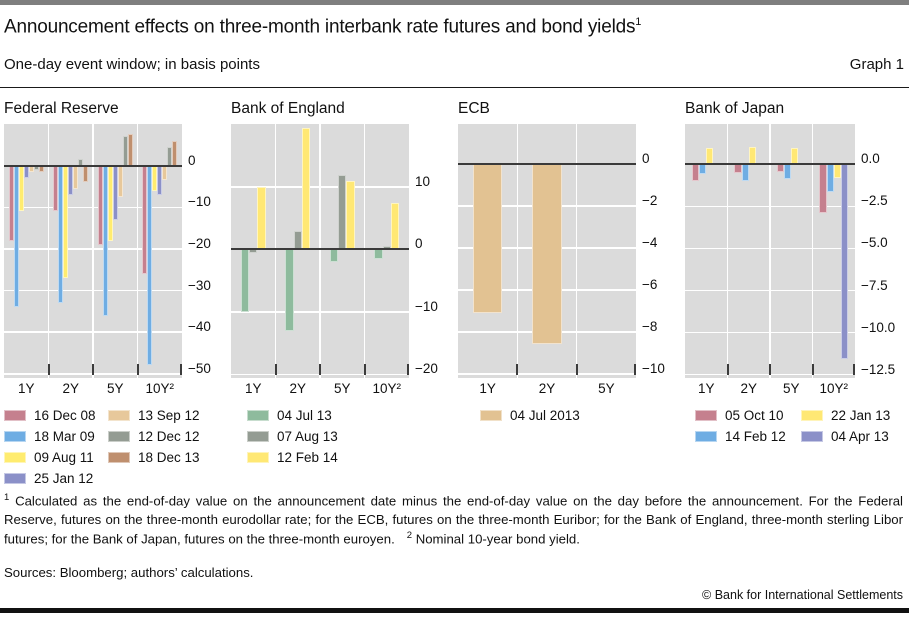 Image resolution: width=909 pixels, height=620 pixels. I want to click on bar-14-feb-12-1y, so click(703, 169).